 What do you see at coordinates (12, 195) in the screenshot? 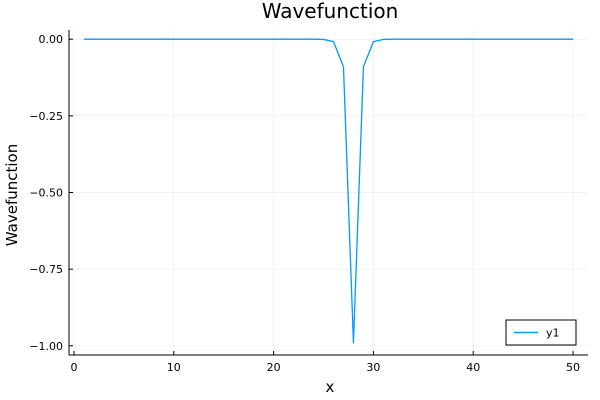
I see `y-axis-title: Wavefunction` at bounding box center [12, 195].